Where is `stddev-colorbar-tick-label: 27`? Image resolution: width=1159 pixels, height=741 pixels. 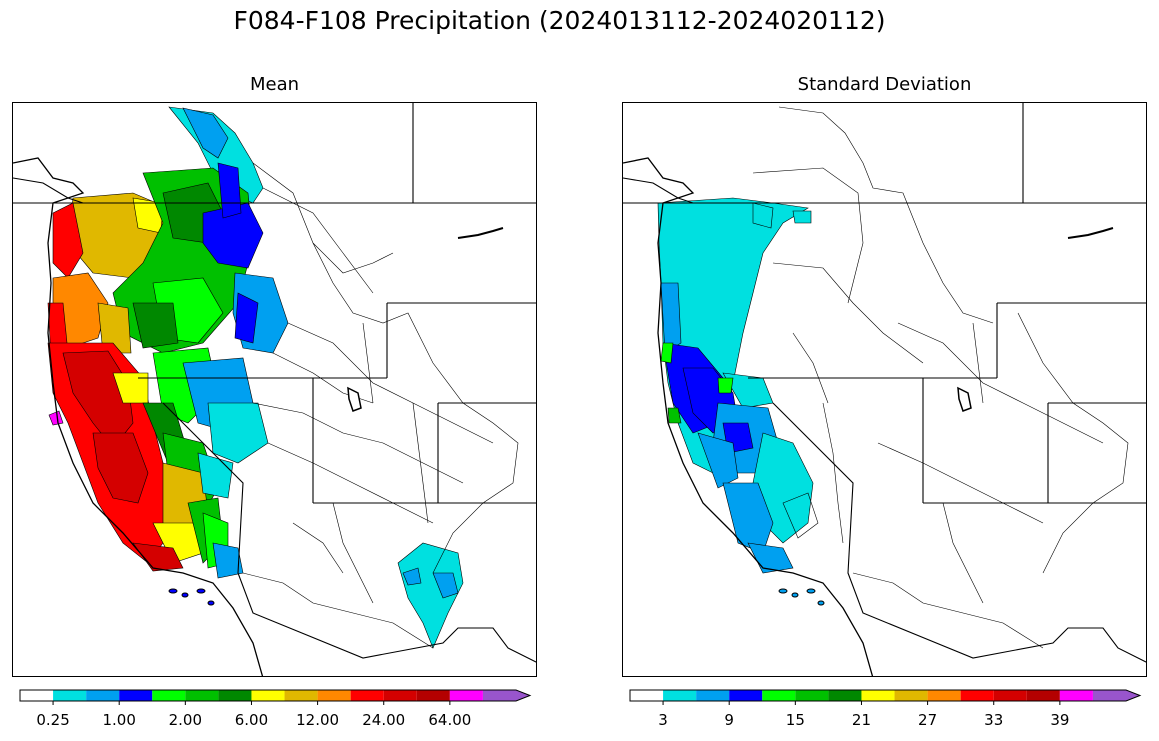
stddev-colorbar-tick-label: 27 is located at coordinates (928, 720).